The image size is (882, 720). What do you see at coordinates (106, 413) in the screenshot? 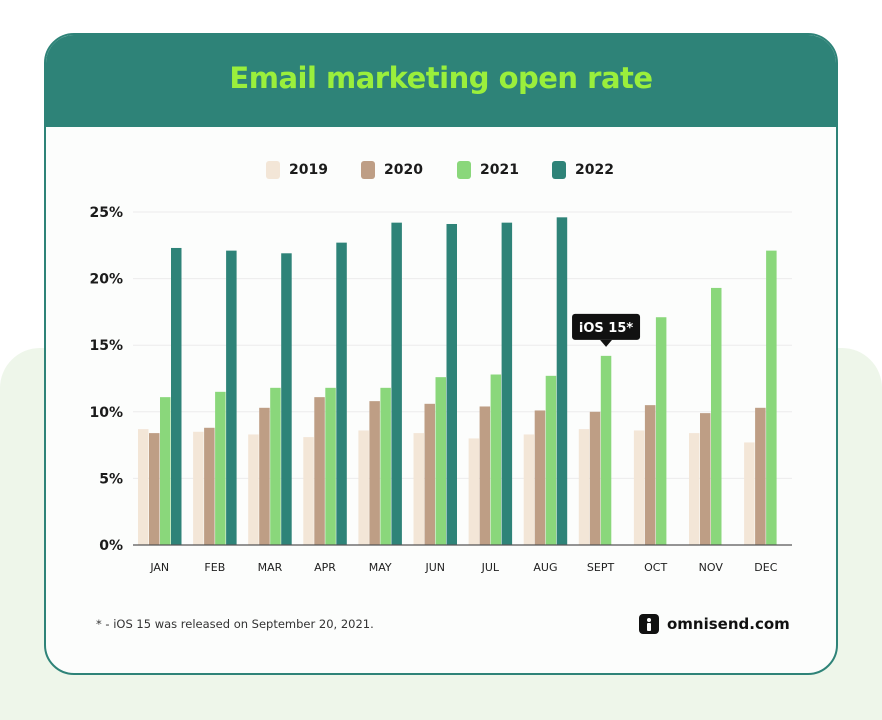
I see `y-tick-label: 10%` at bounding box center [106, 413].